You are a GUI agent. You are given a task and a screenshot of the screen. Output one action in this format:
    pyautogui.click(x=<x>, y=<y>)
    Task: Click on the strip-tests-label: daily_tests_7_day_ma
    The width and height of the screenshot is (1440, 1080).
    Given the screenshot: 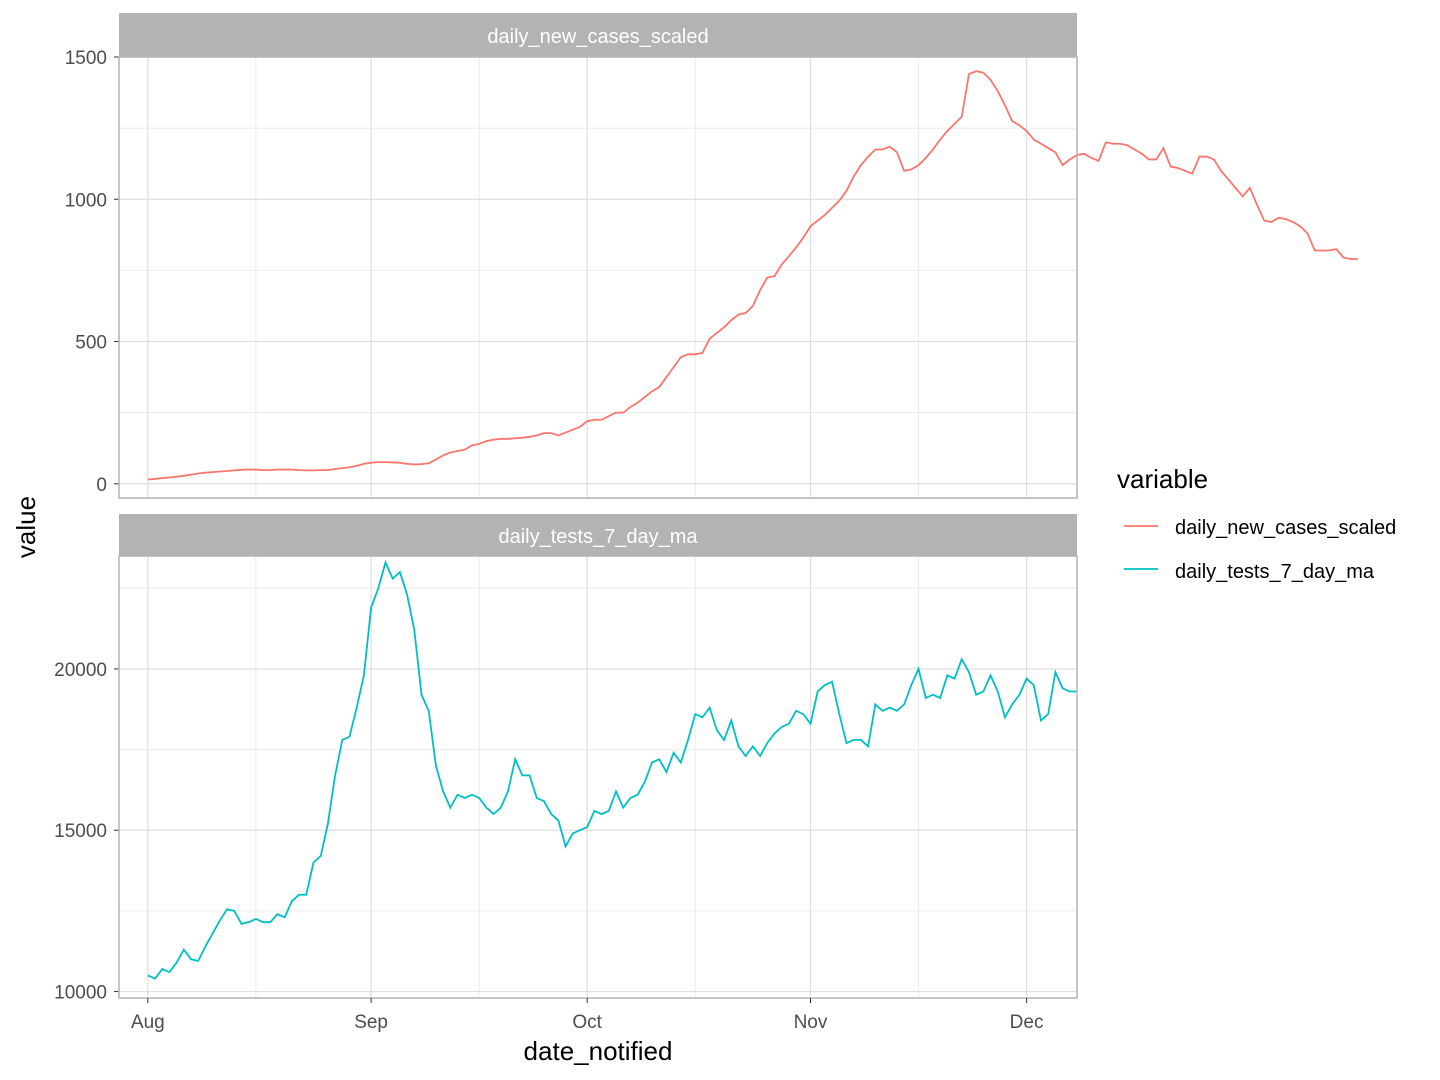 What is the action you would take?
    pyautogui.click(x=598, y=537)
    